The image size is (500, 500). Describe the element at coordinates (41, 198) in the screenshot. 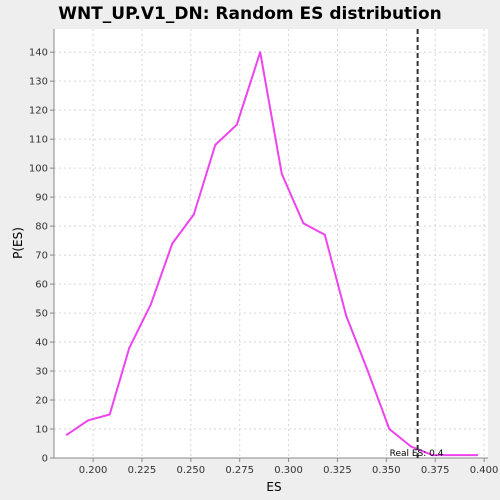

I see `y-tick-label: 90` at that location.